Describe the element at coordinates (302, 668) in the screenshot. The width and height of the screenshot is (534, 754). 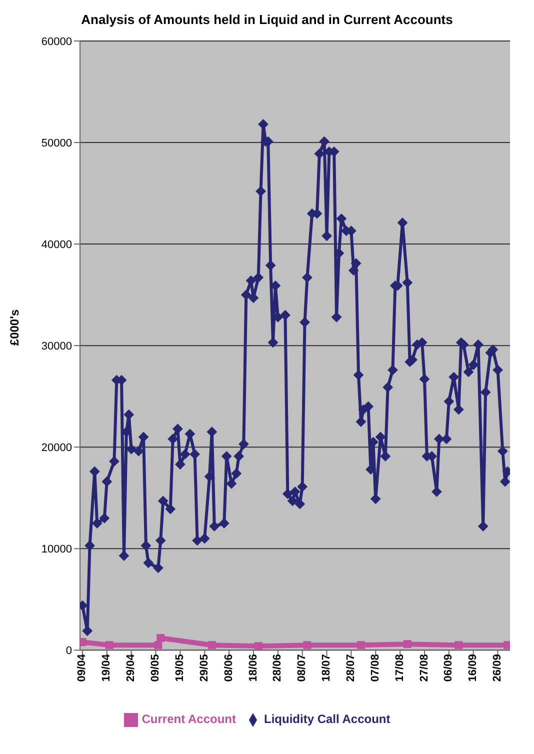
I see `x-tick-label: 08/07` at that location.